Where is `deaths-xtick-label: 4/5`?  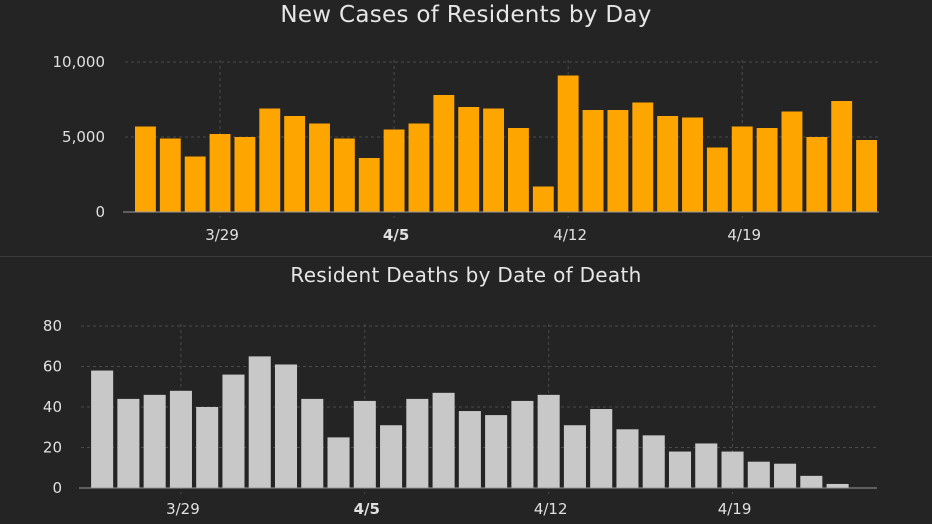 deaths-xtick-label: 4/5 is located at coordinates (367, 509).